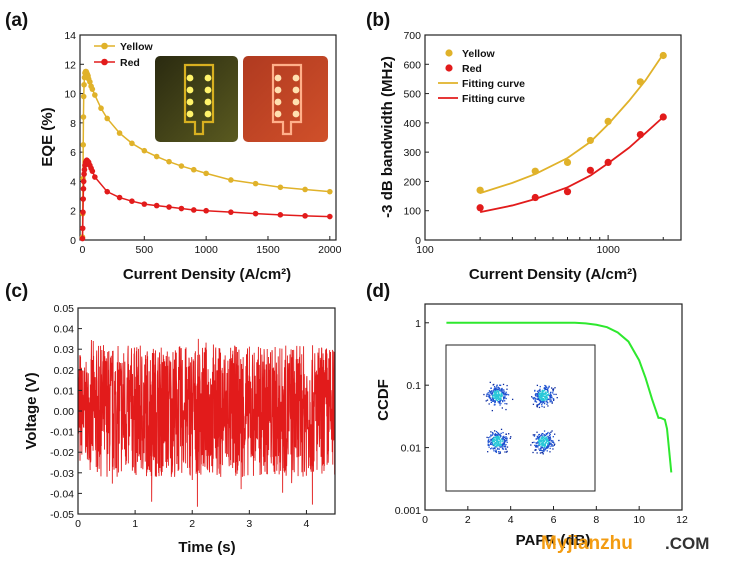 Image resolution: width=734 pixels, height=563 pixels. What do you see at coordinates (412, 124) in the screenshot?
I see `y-tick-label: 400` at bounding box center [412, 124].